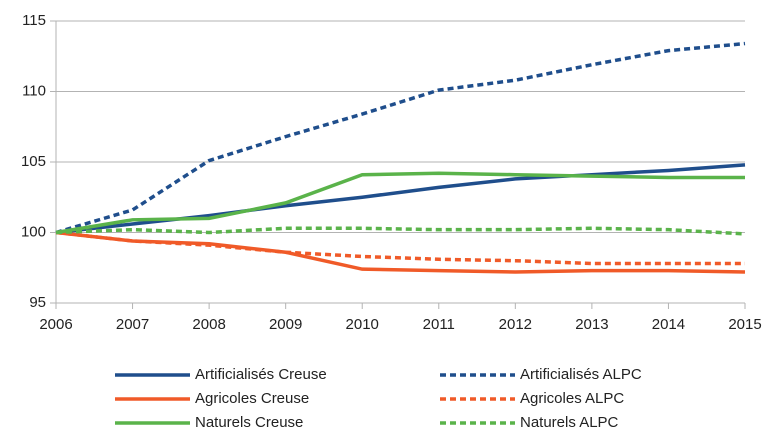 The height and width of the screenshot is (435, 765). I want to click on x-tick-label: 2013, so click(591, 324).